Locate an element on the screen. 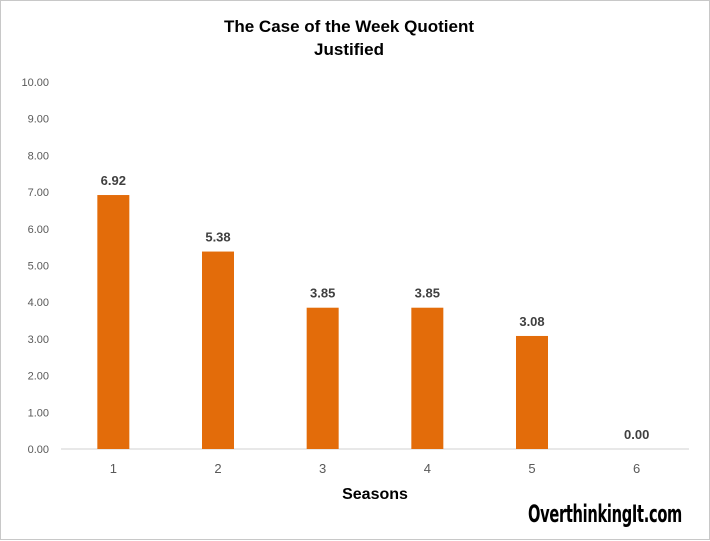  y-tick-label: 8.00 is located at coordinates (38, 156).